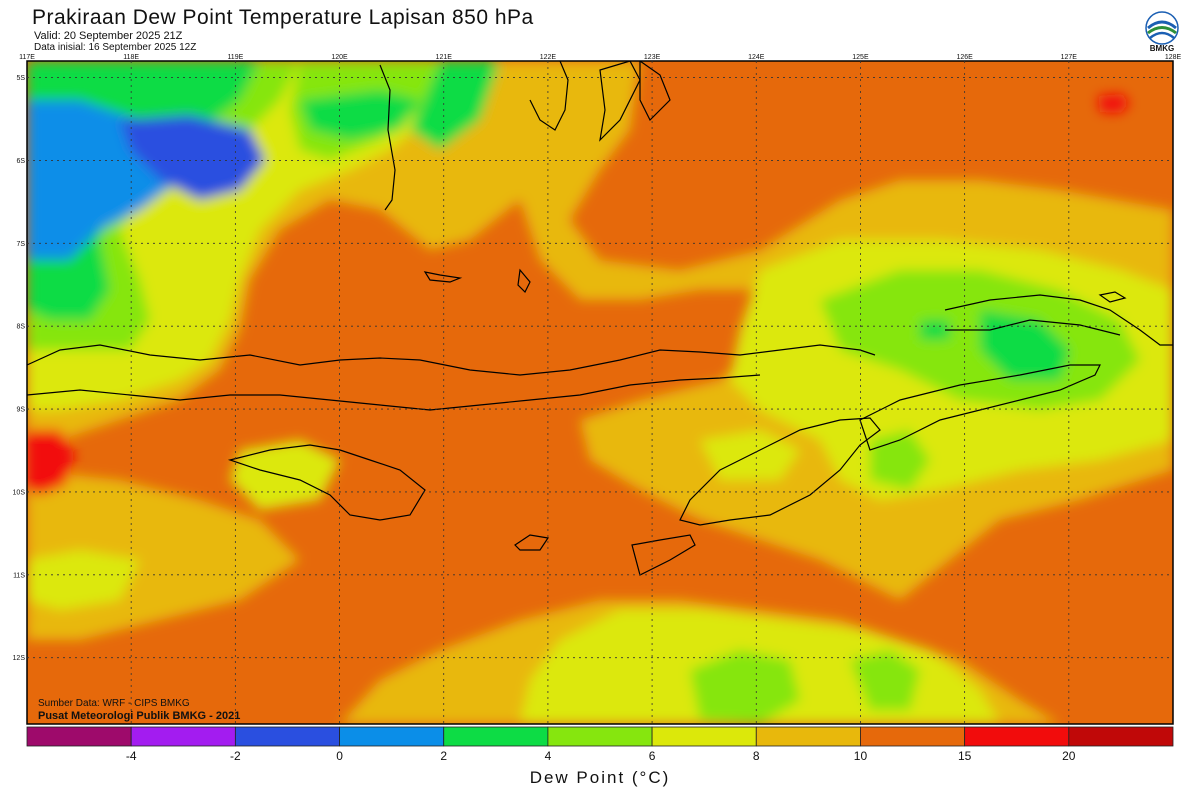 This screenshot has height=800, width=1200. I want to click on longitude-label: 127E, so click(1069, 57).